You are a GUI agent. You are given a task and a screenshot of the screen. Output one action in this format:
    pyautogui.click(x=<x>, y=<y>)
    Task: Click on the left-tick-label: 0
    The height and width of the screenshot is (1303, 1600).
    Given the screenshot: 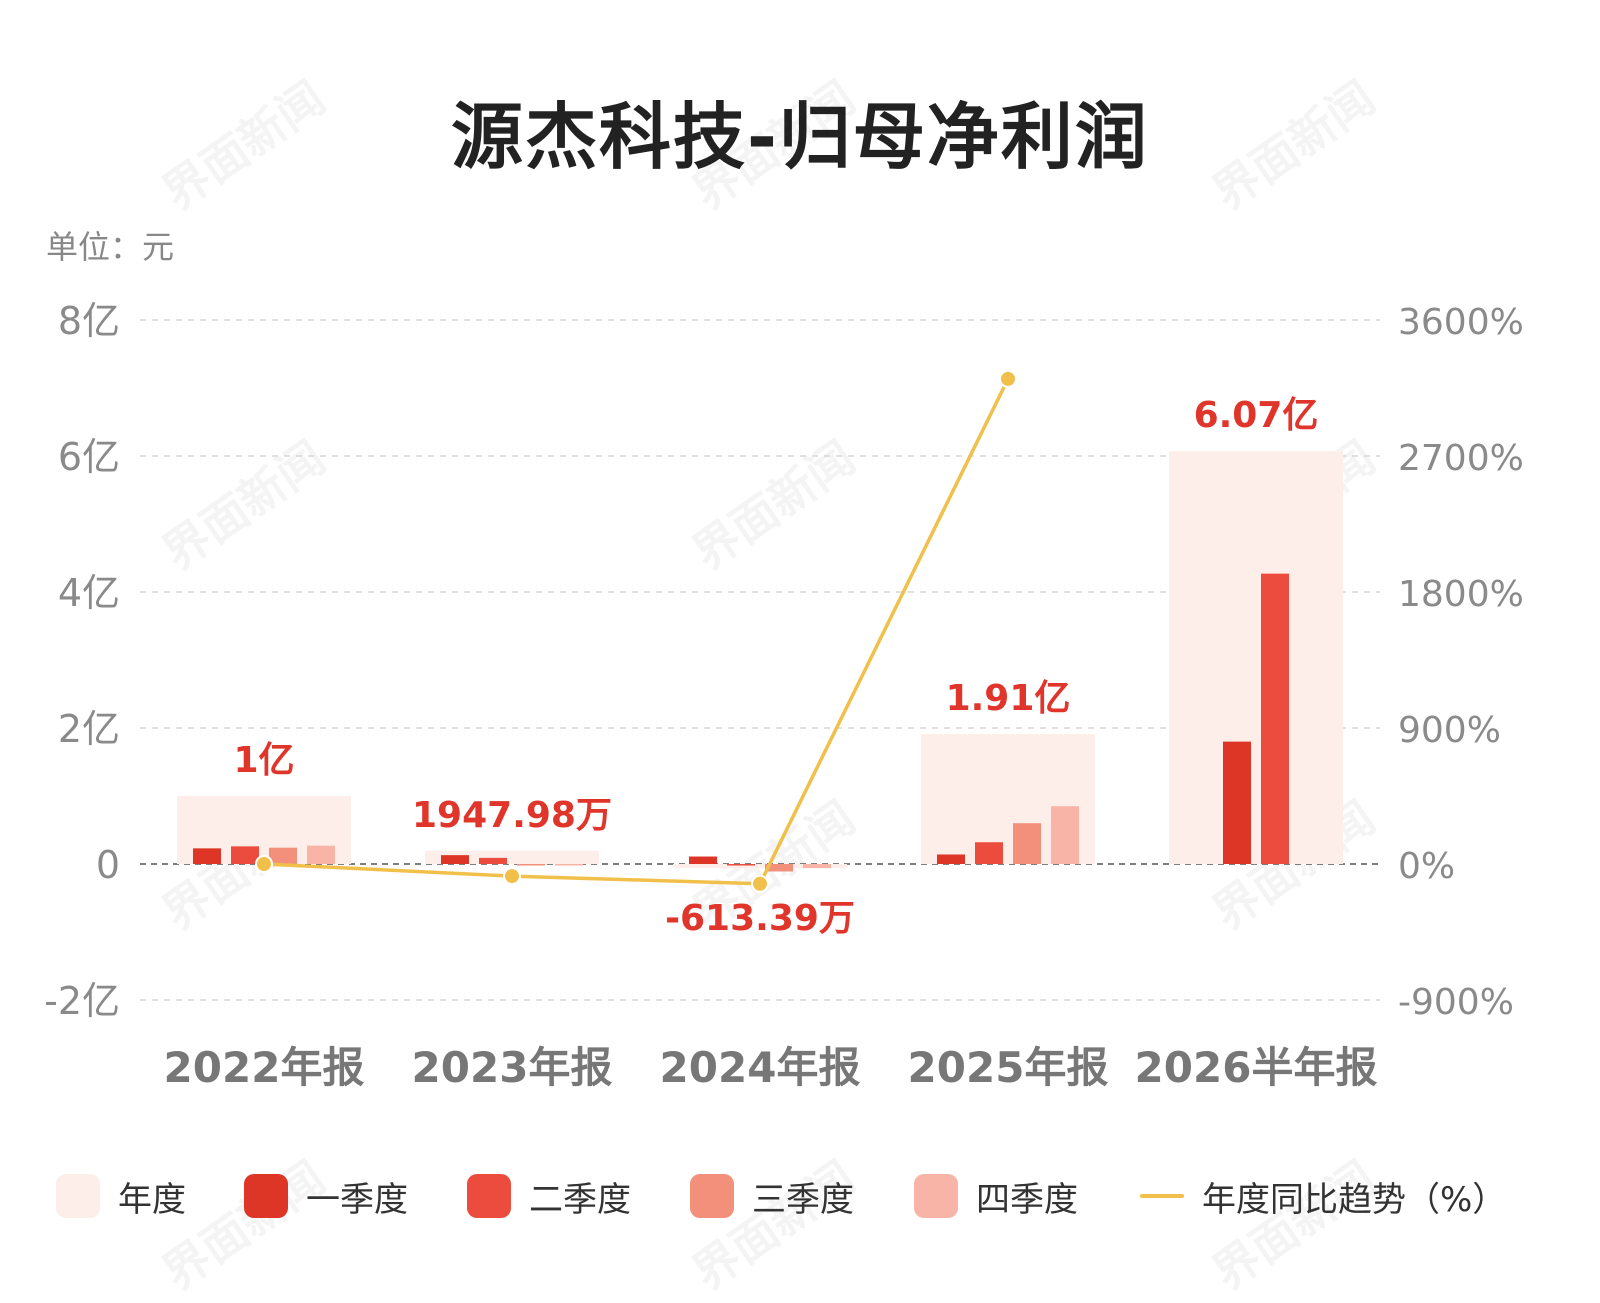 What is the action you would take?
    pyautogui.click(x=108, y=865)
    